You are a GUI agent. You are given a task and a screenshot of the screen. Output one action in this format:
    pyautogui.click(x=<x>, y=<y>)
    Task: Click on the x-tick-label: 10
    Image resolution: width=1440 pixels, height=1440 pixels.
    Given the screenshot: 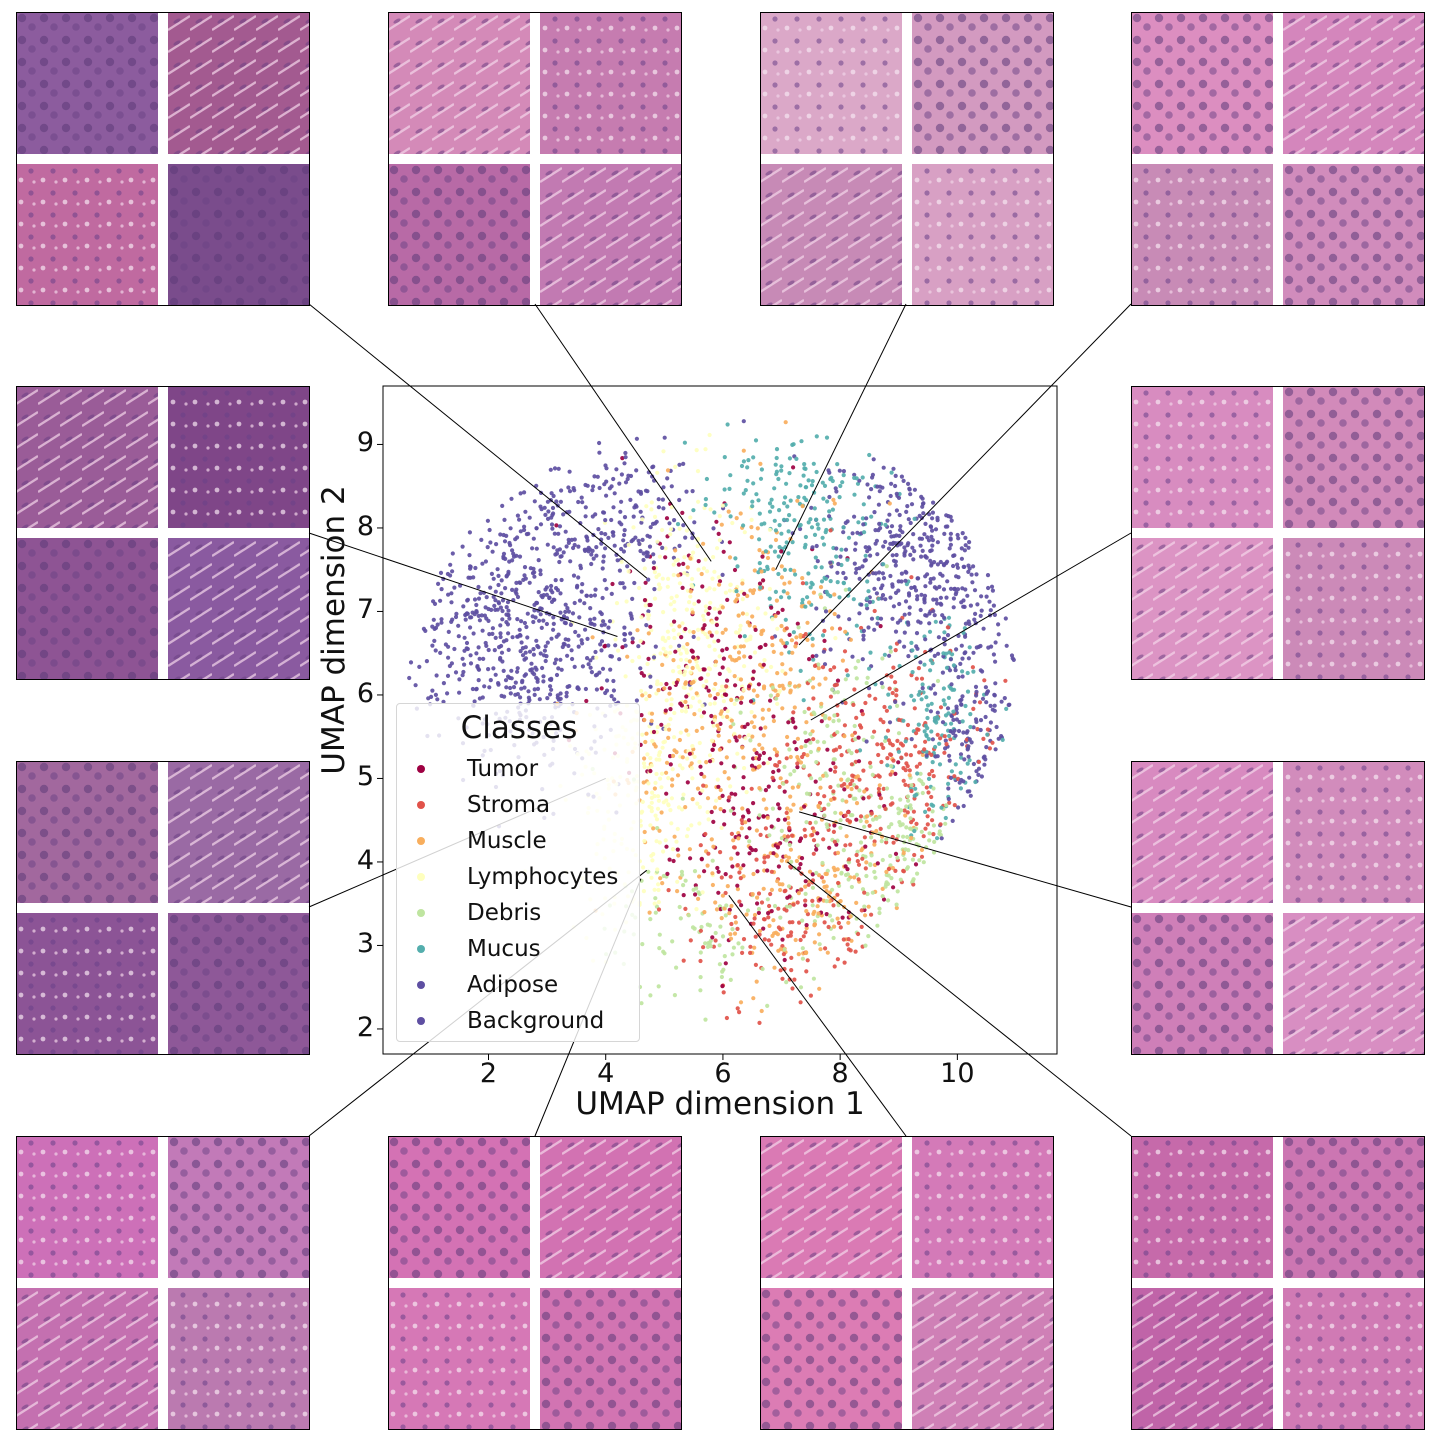 What is the action you would take?
    pyautogui.click(x=957, y=1073)
    